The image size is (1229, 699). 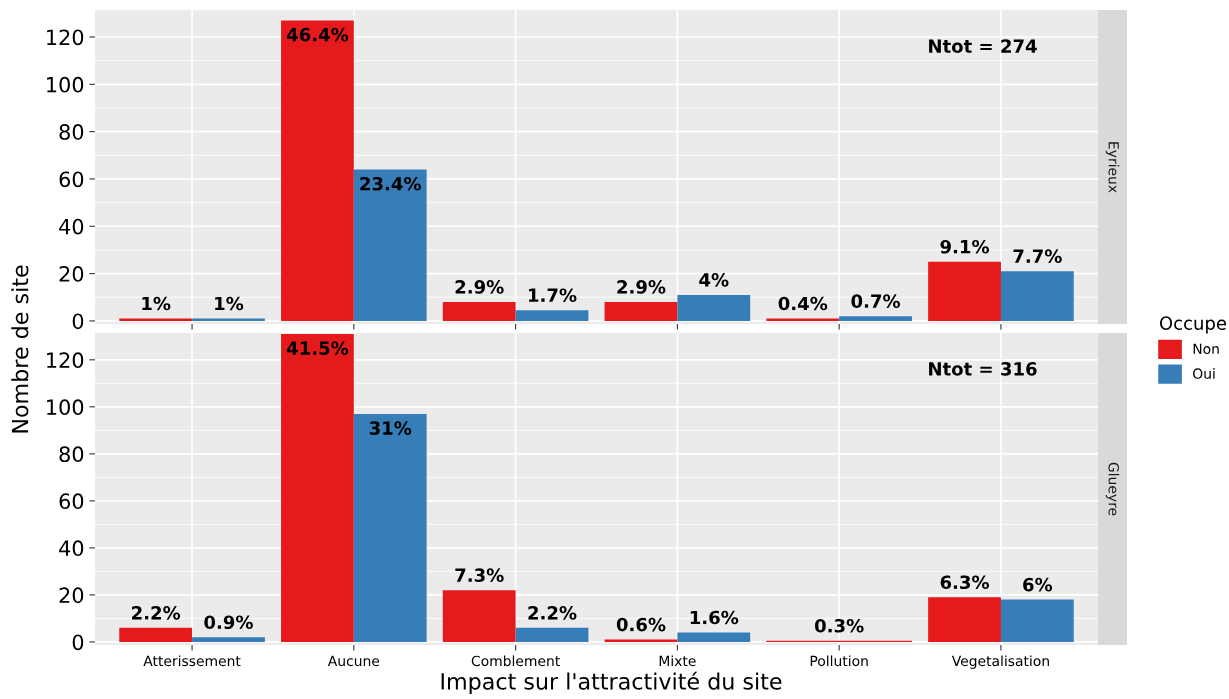 I want to click on annotation: 0.4%, so click(x=803, y=303).